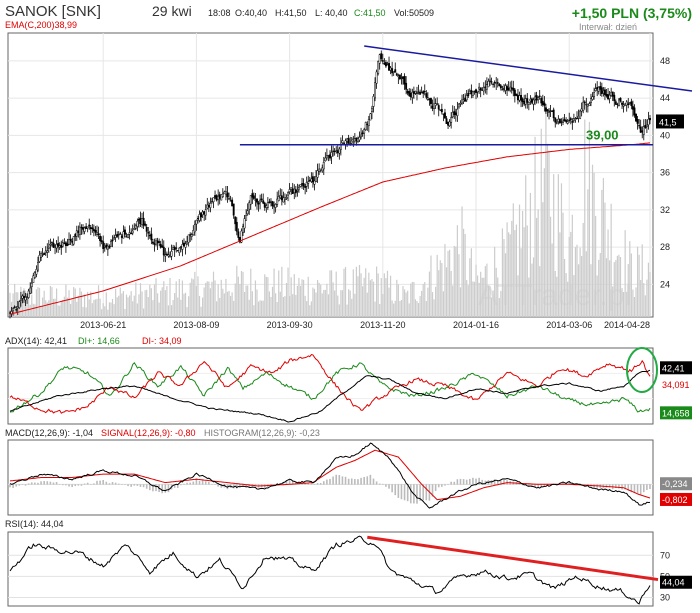 Image resolution: width=700 pixels, height=613 pixels. What do you see at coordinates (291, 13) in the screenshot?
I see `high-label: H:41,50` at bounding box center [291, 13].